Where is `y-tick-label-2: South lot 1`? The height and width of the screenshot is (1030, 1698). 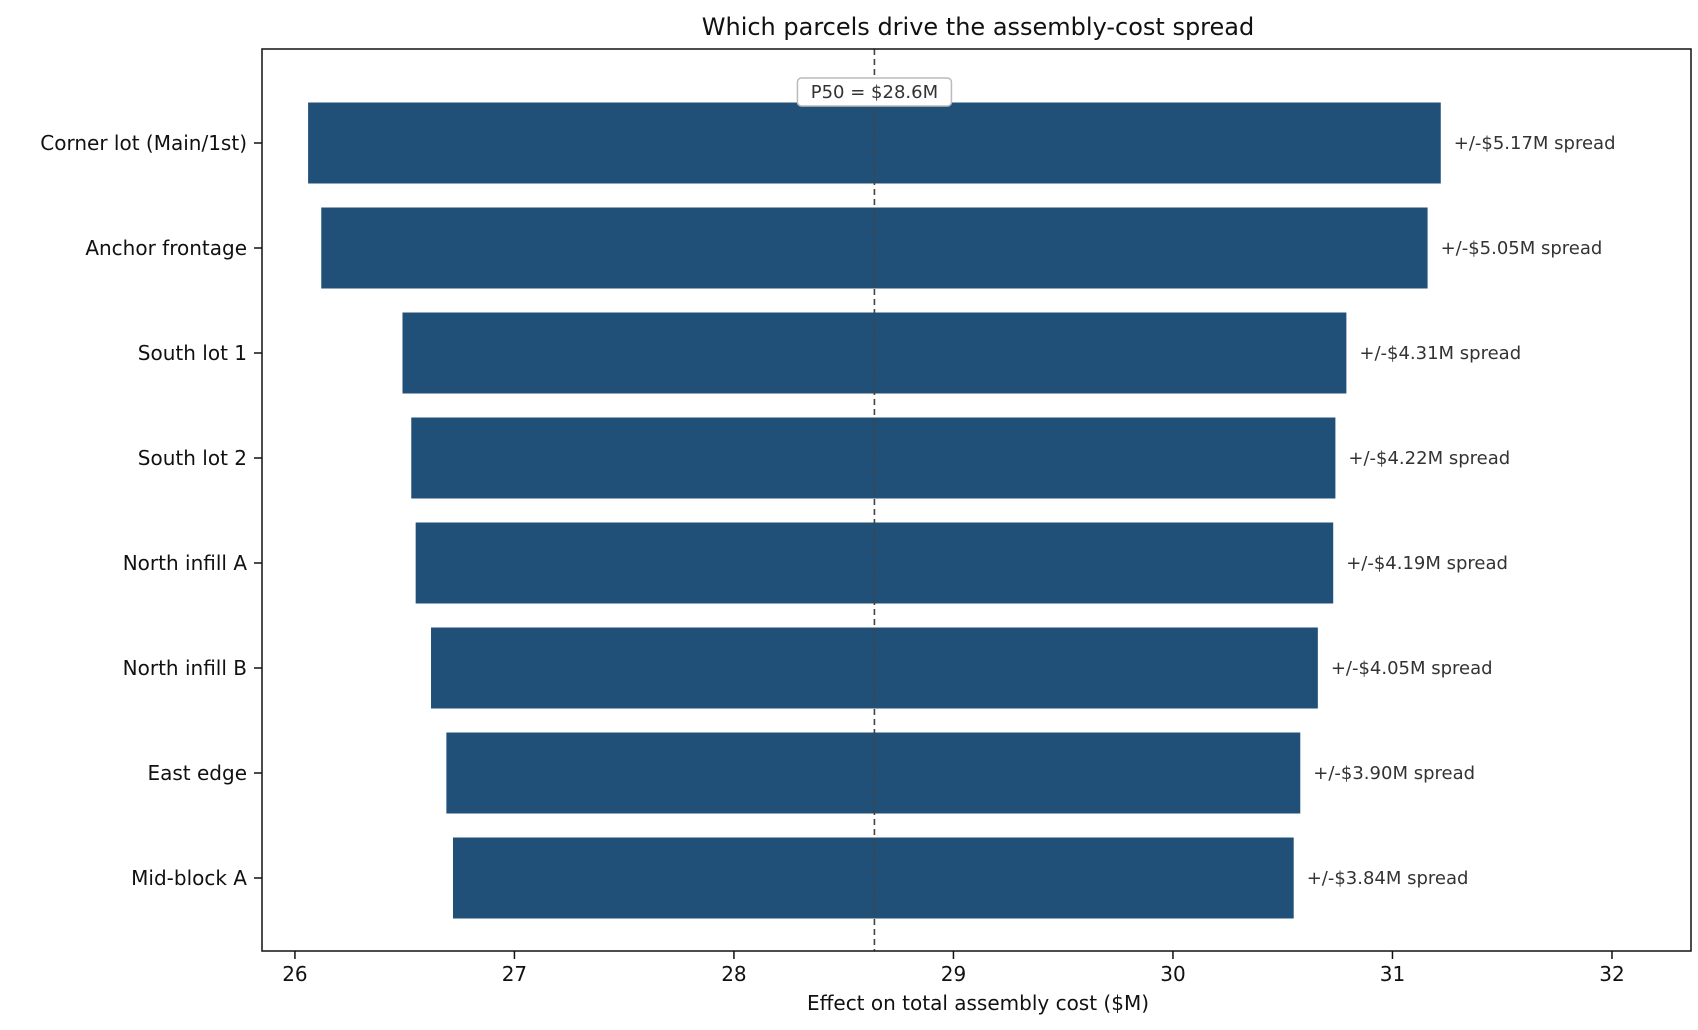
y-tick-label-2: South lot 1 is located at coordinates (192, 353).